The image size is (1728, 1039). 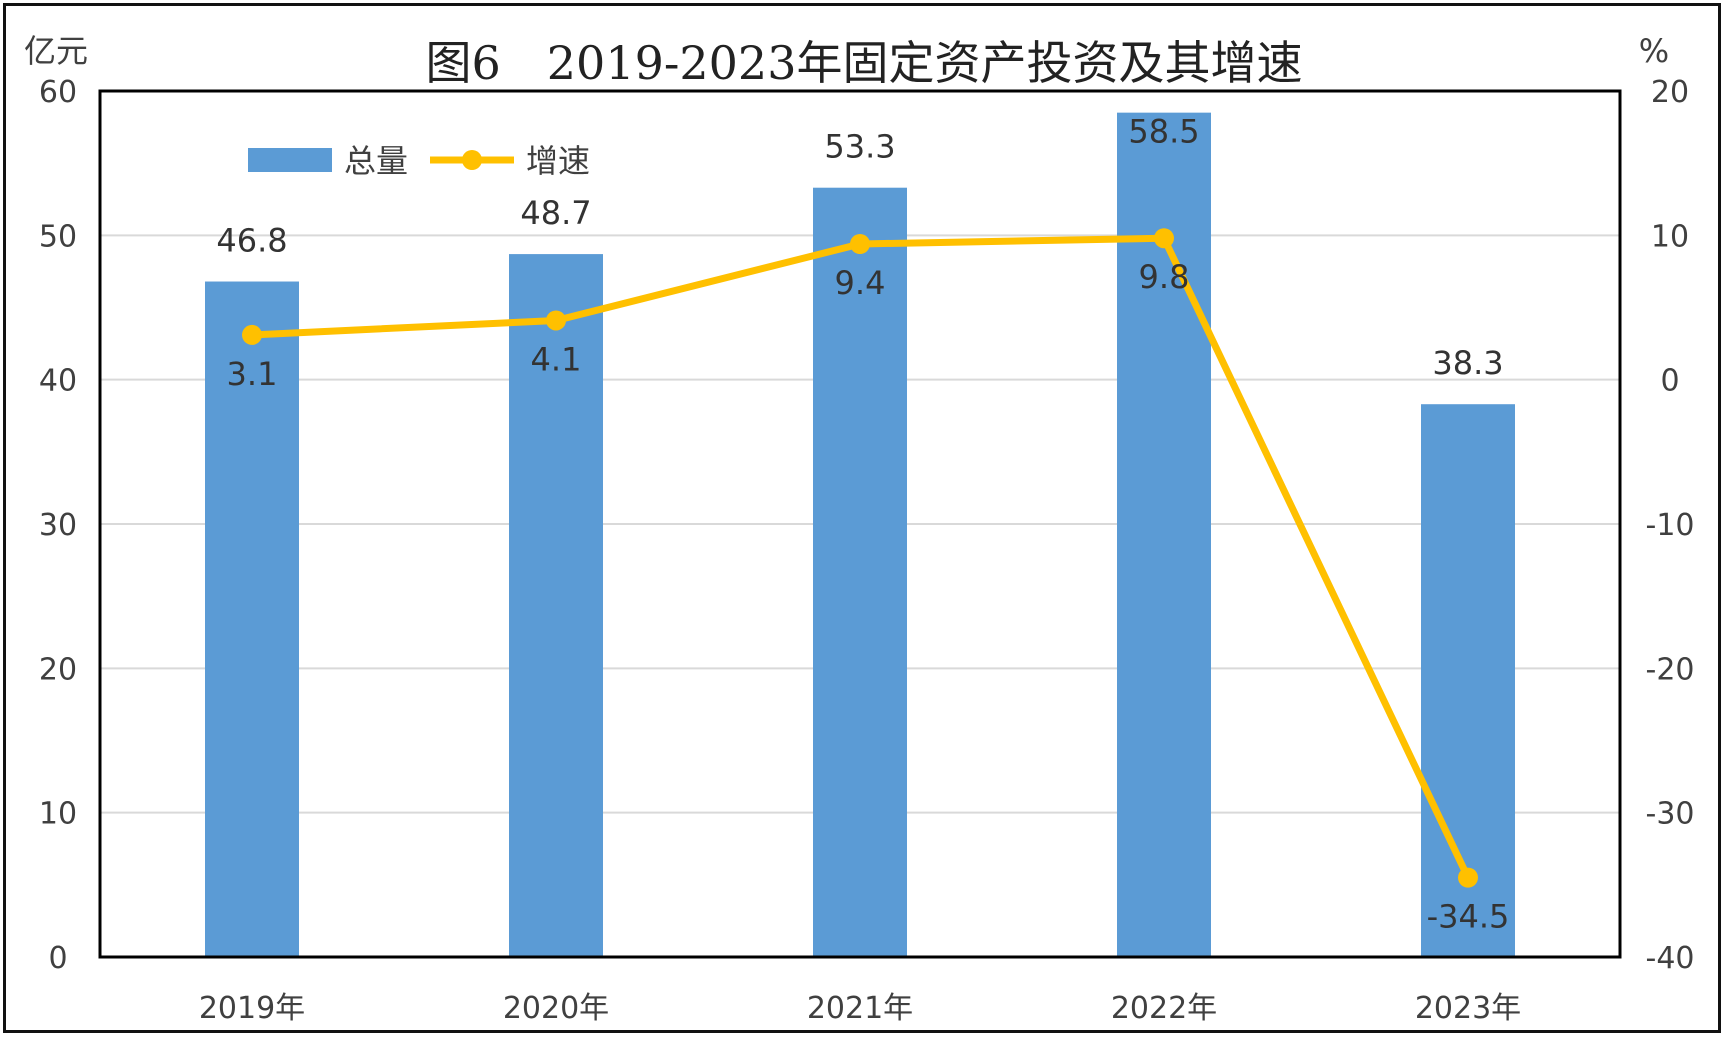 I want to click on x-tick-label: 2019年, so click(x=252, y=1008).